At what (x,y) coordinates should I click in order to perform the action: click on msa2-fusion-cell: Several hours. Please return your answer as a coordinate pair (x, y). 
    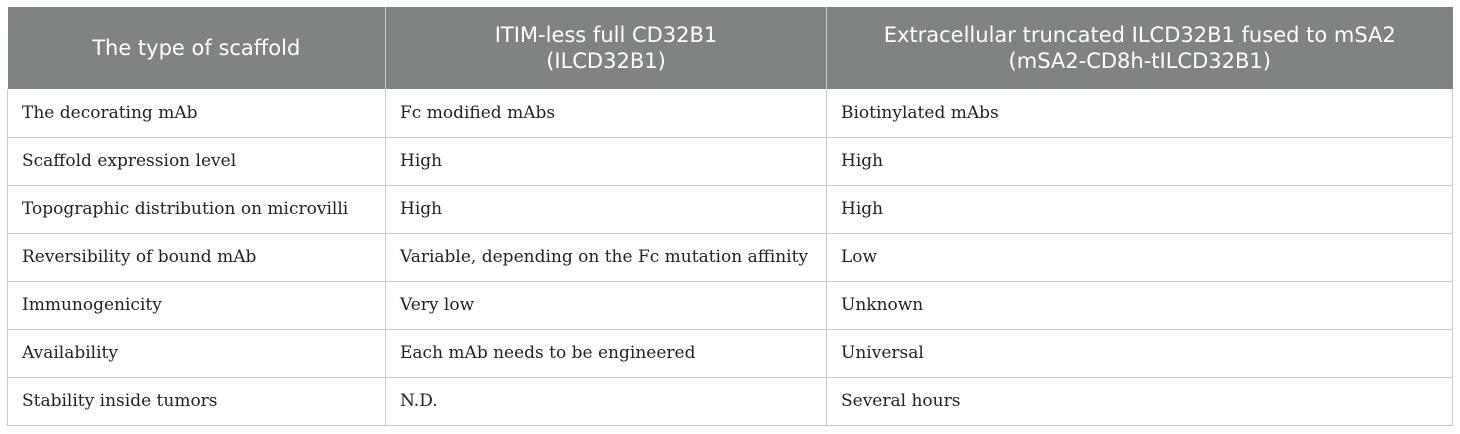
    Looking at the image, I should click on (1139, 401).